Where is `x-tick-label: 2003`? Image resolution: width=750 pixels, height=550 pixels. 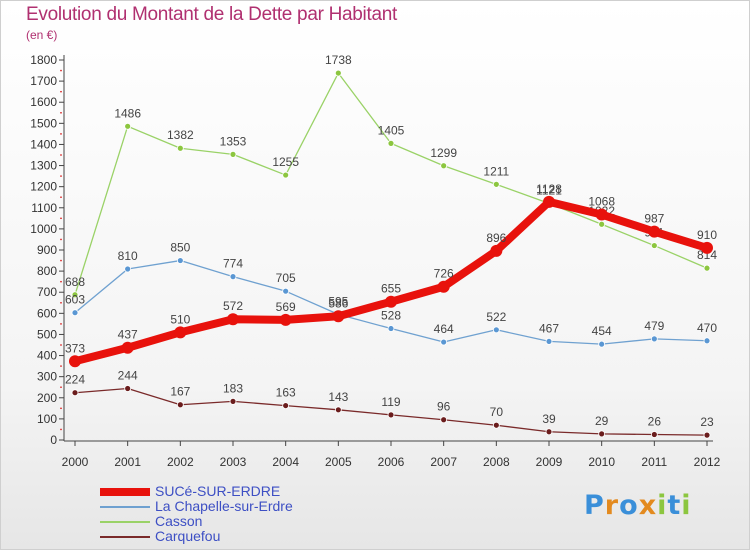
x-tick-label: 2003 is located at coordinates (233, 462).